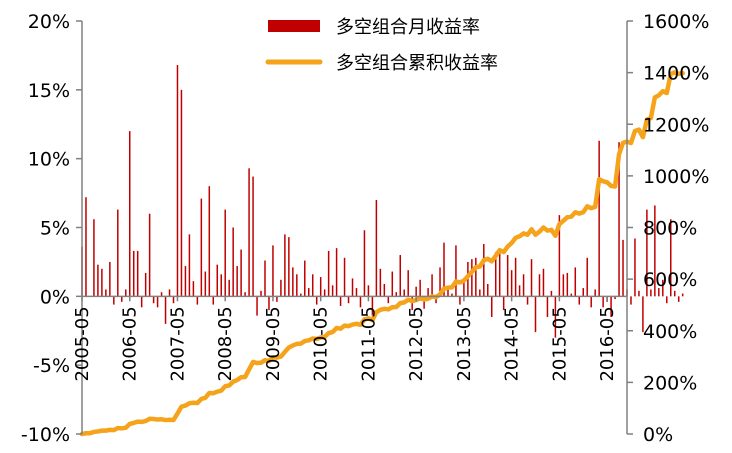  I want to click on left-tick-label: 10%, so click(49, 160).